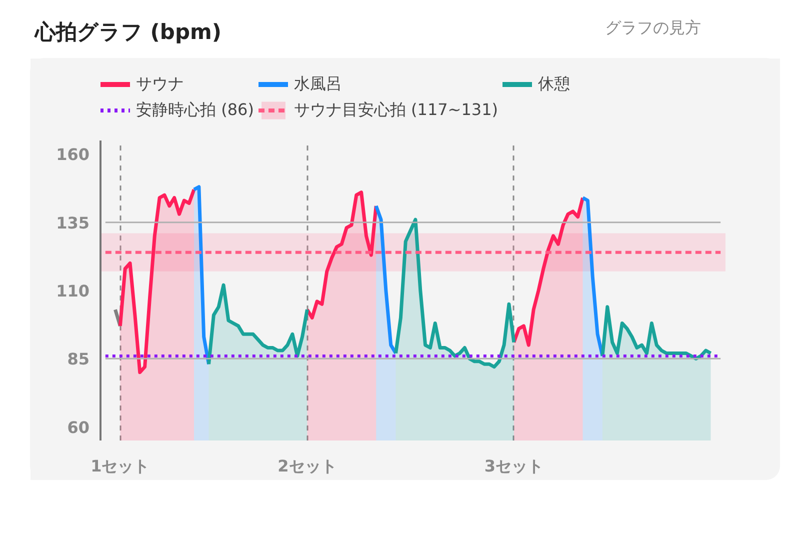  I want to click on y-tick-label: 135, so click(73, 222).